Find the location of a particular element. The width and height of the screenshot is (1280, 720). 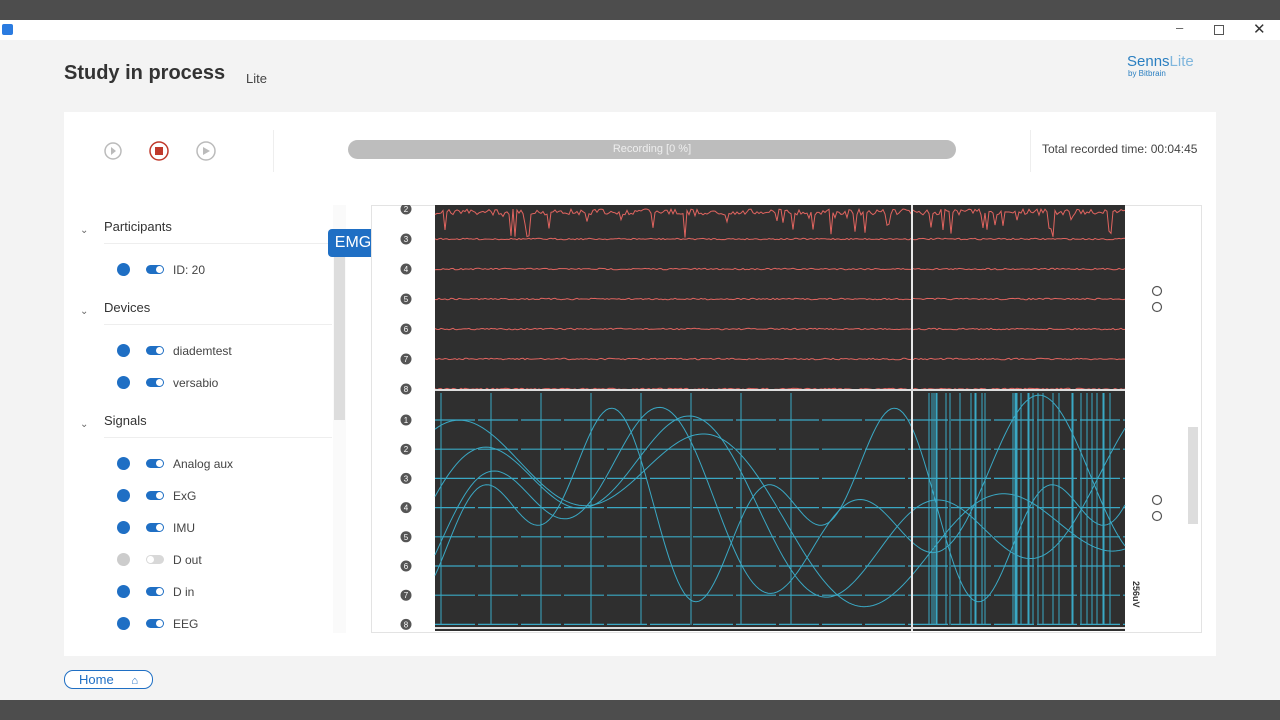

close-button: ✕ is located at coordinates (1259, 29).